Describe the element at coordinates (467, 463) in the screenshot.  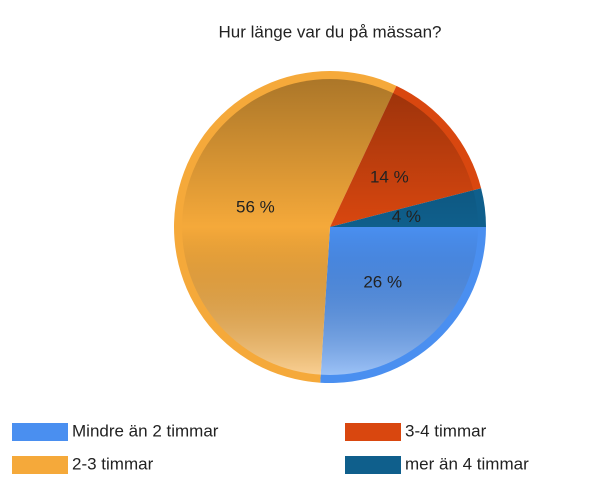
I see `legend-label: mer än 4 timmar` at that location.